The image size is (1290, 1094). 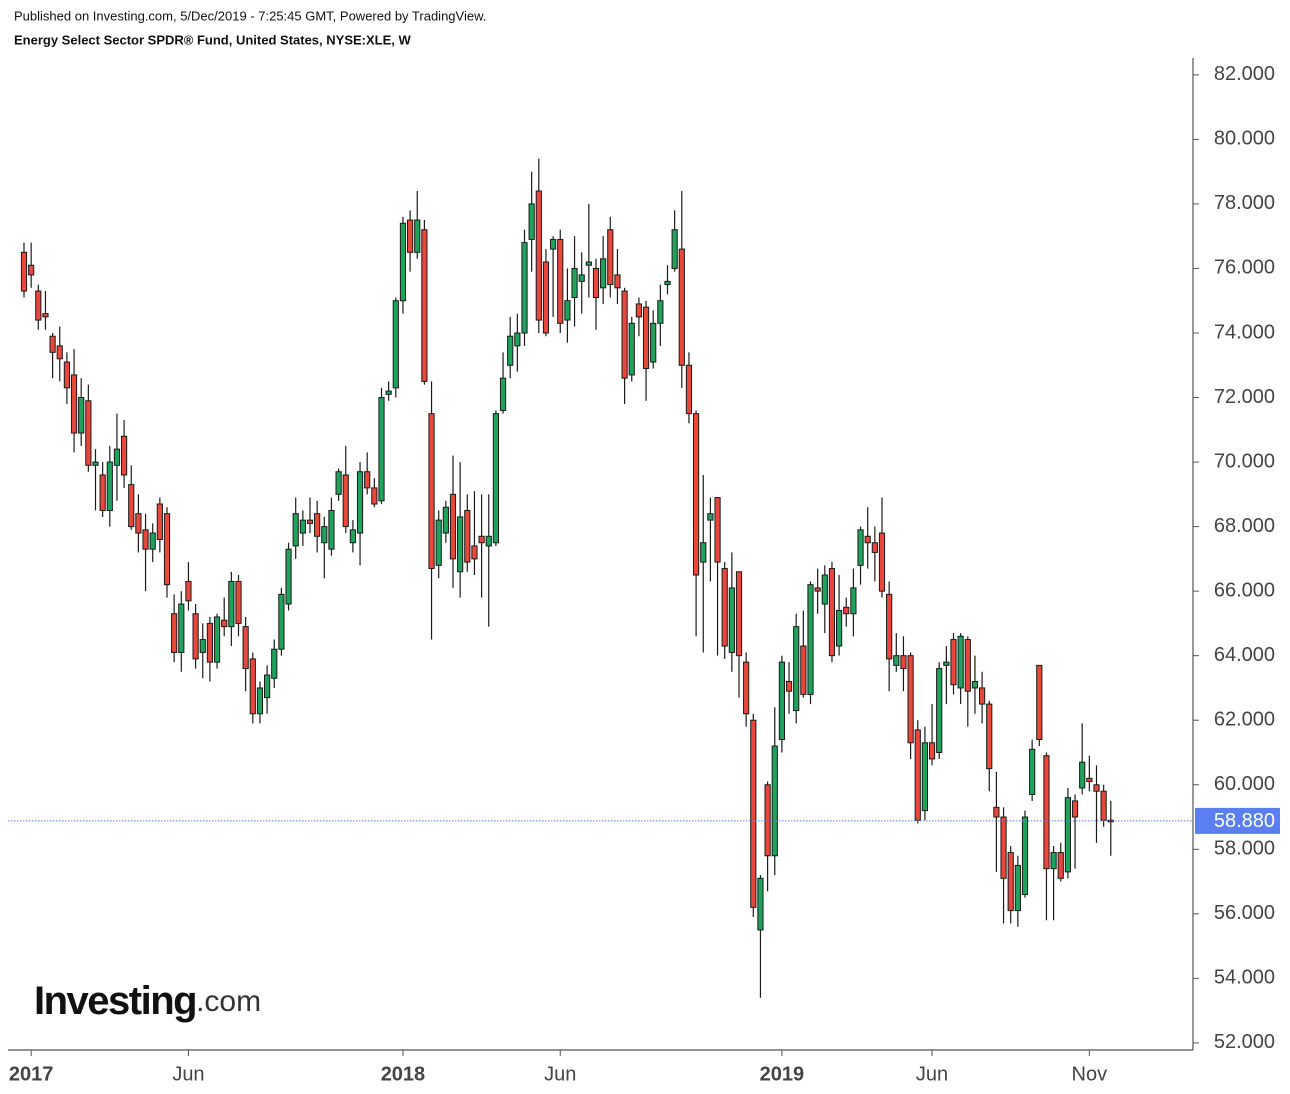 What do you see at coordinates (1244, 74) in the screenshot?
I see `y-tick-label: 82.000` at bounding box center [1244, 74].